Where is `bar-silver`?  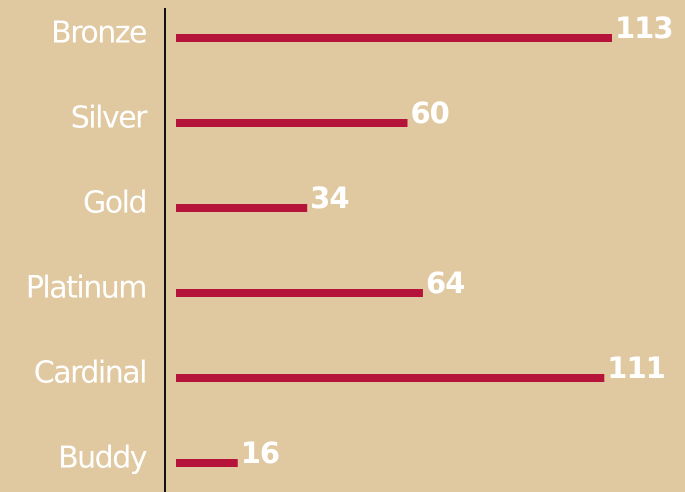
bar-silver is located at coordinates (292, 123).